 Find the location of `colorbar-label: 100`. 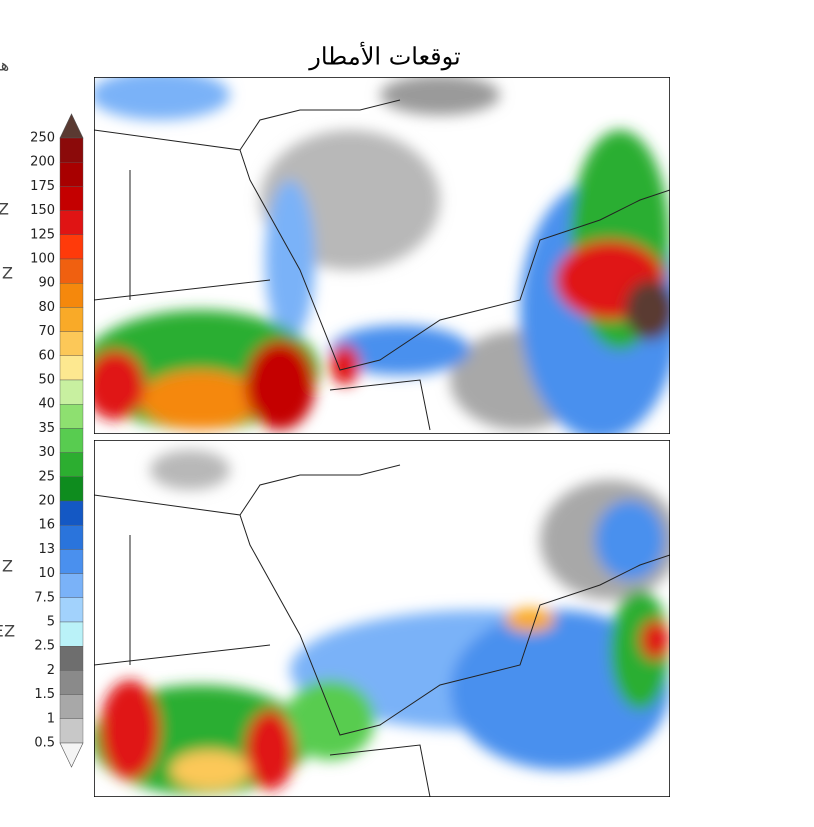

colorbar-label: 100 is located at coordinates (42, 259).